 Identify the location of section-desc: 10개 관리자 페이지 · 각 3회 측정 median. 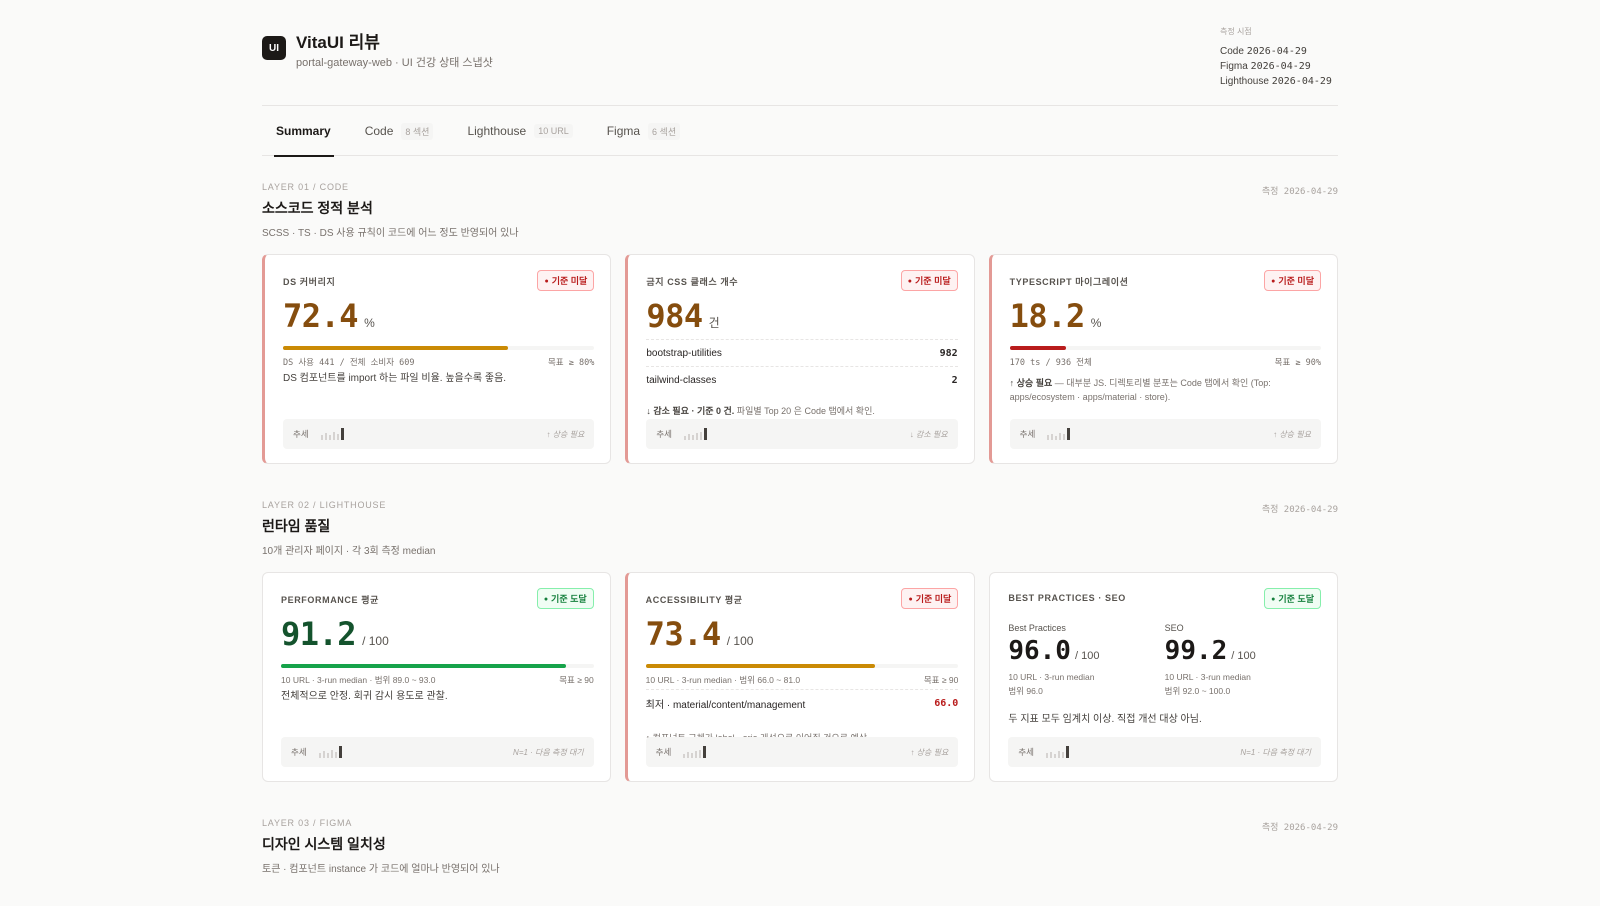
(349, 551).